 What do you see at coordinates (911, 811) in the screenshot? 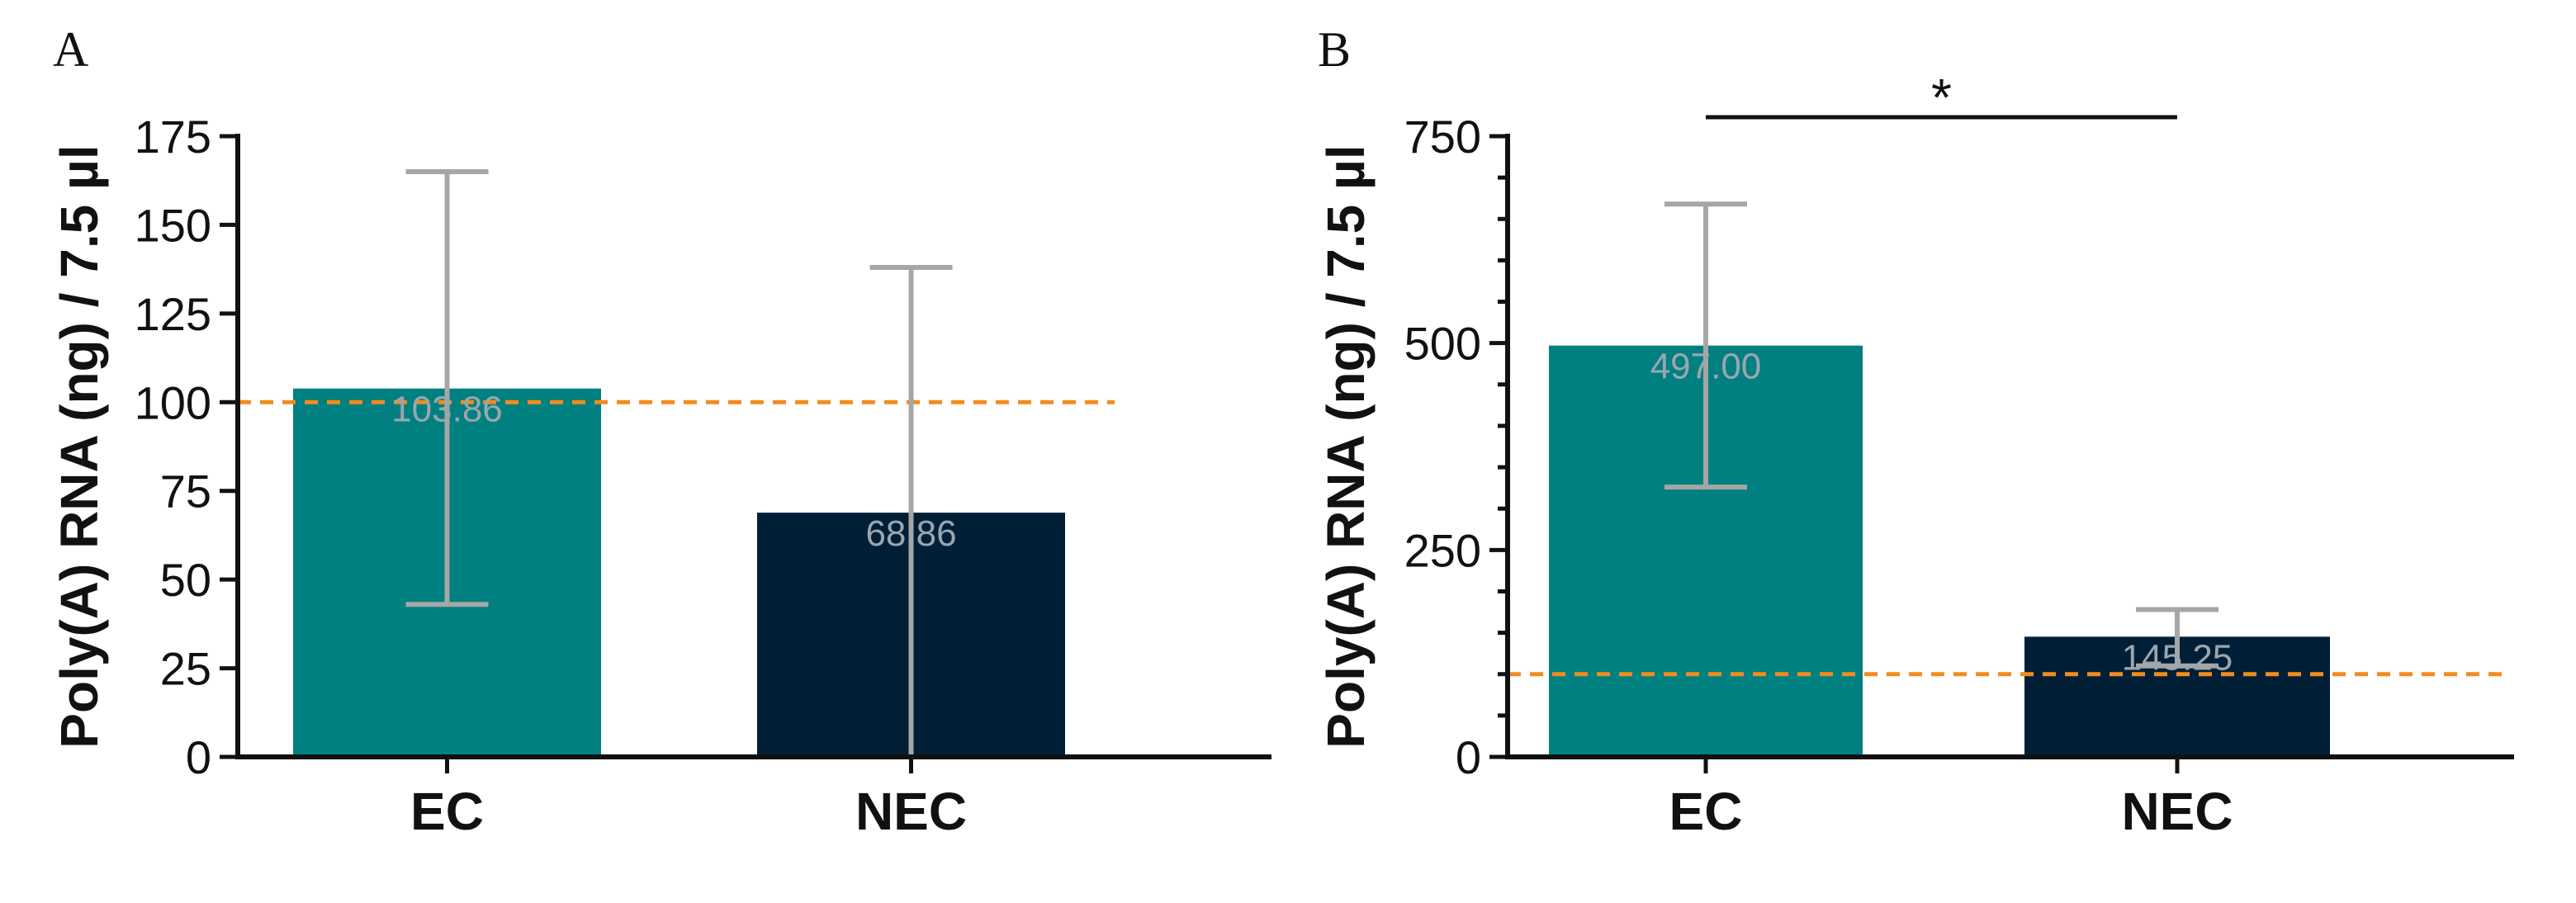
I see `panel-a-x-tick-label-nec: NEC` at bounding box center [911, 811].